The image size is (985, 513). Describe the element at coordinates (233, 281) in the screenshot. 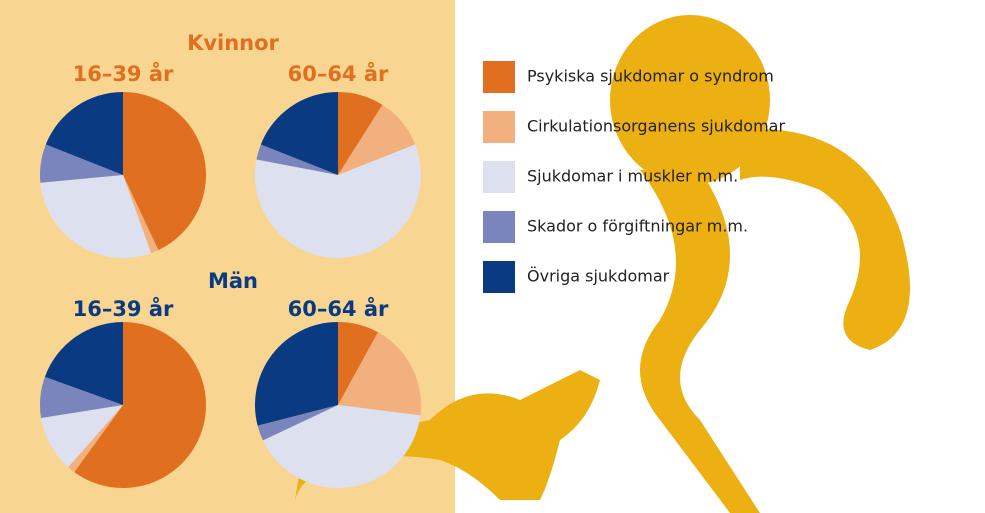

I see `group-title: Män` at that location.